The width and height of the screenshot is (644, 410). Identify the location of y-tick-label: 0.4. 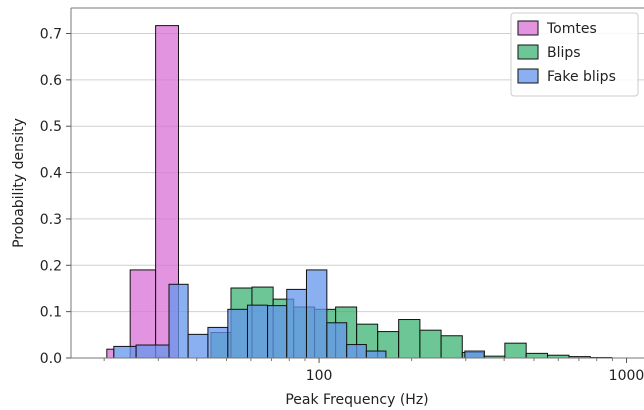
(51, 174).